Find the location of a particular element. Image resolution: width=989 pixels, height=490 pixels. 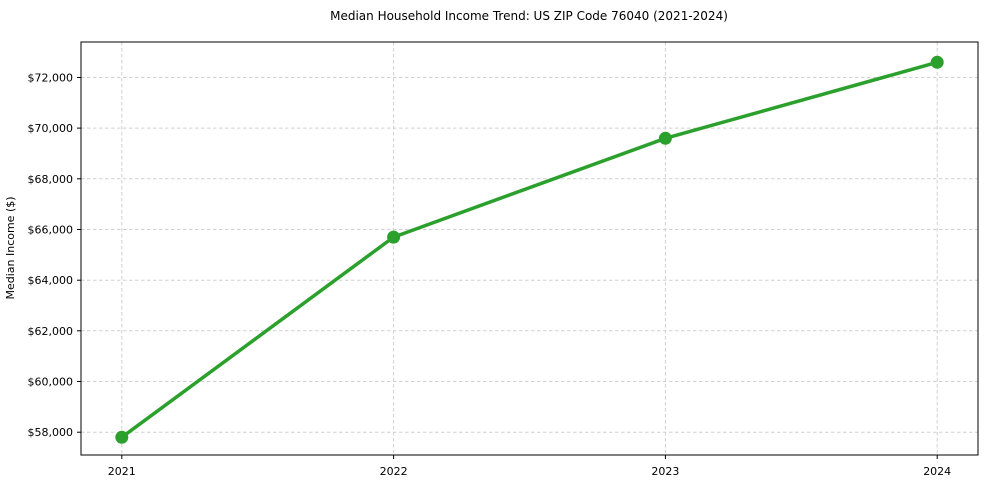

data-point-2022 is located at coordinates (394, 237).